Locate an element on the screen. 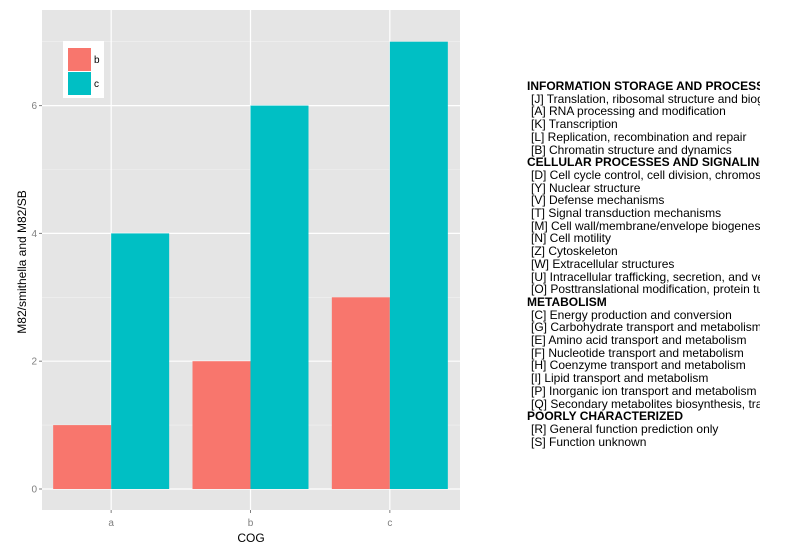 This screenshot has height=556, width=800. cog-category-item: [C] Energy production and conversion is located at coordinates (631, 314).